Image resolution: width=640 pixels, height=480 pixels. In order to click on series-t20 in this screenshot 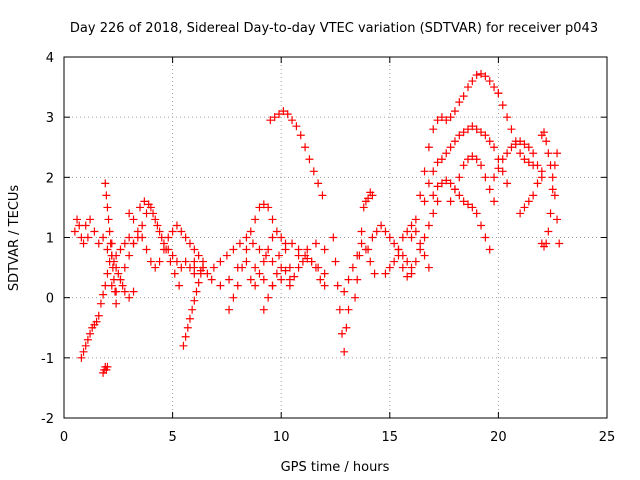, I will do `click(407, 249)`.